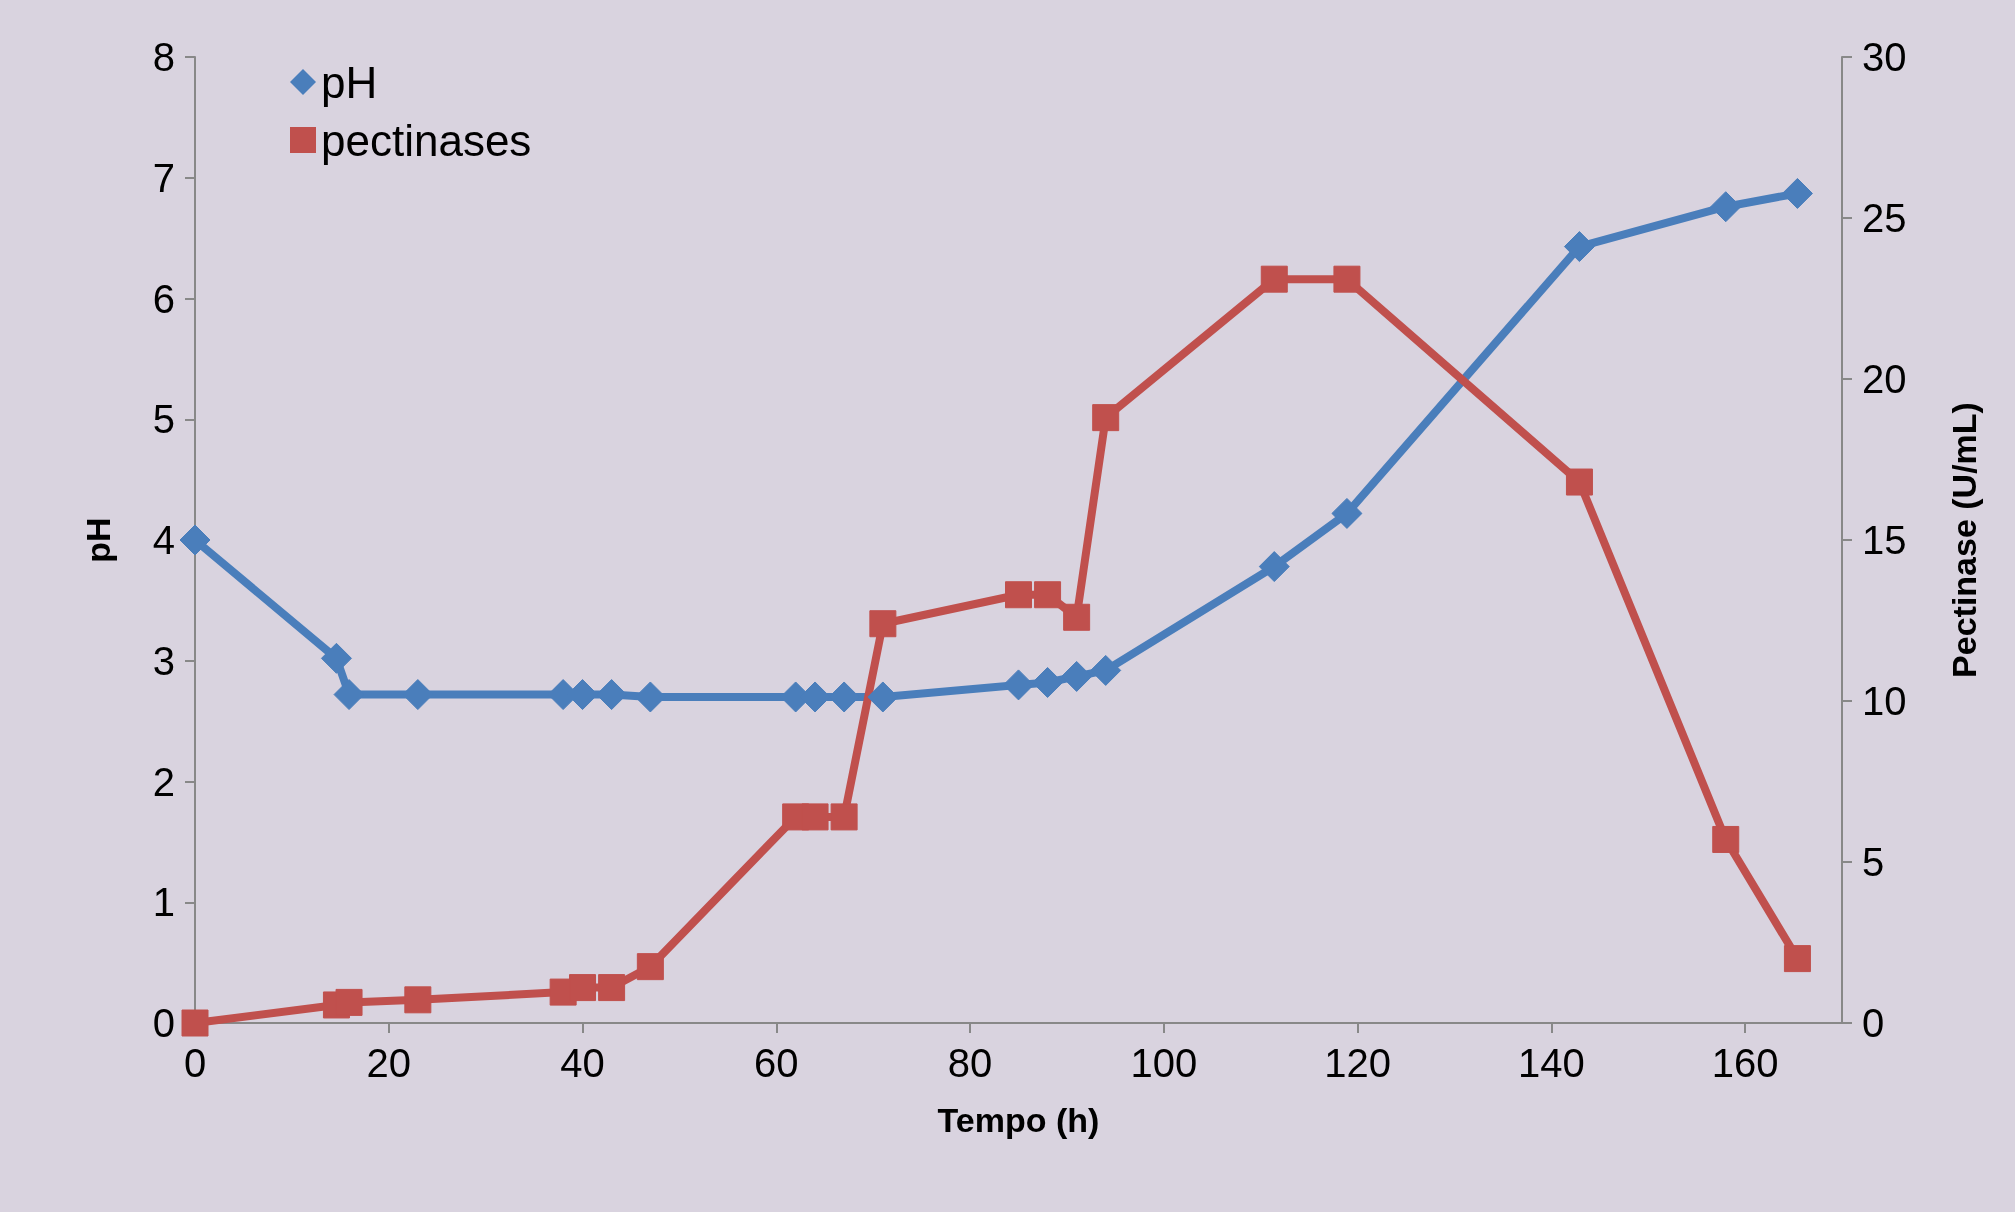 This screenshot has height=1212, width=2015. I want to click on x-tick-label: 140, so click(1551, 1063).